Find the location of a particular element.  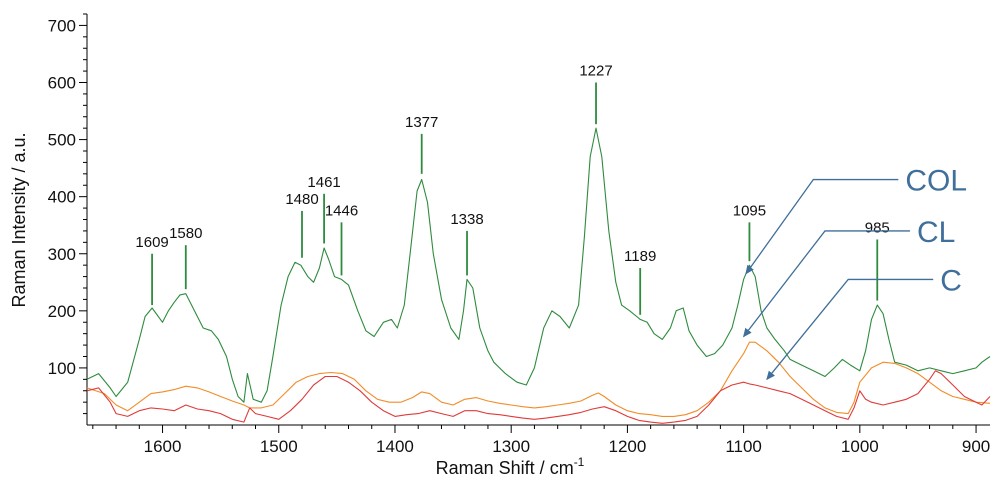

x-tick-label: 1400 is located at coordinates (395, 446).